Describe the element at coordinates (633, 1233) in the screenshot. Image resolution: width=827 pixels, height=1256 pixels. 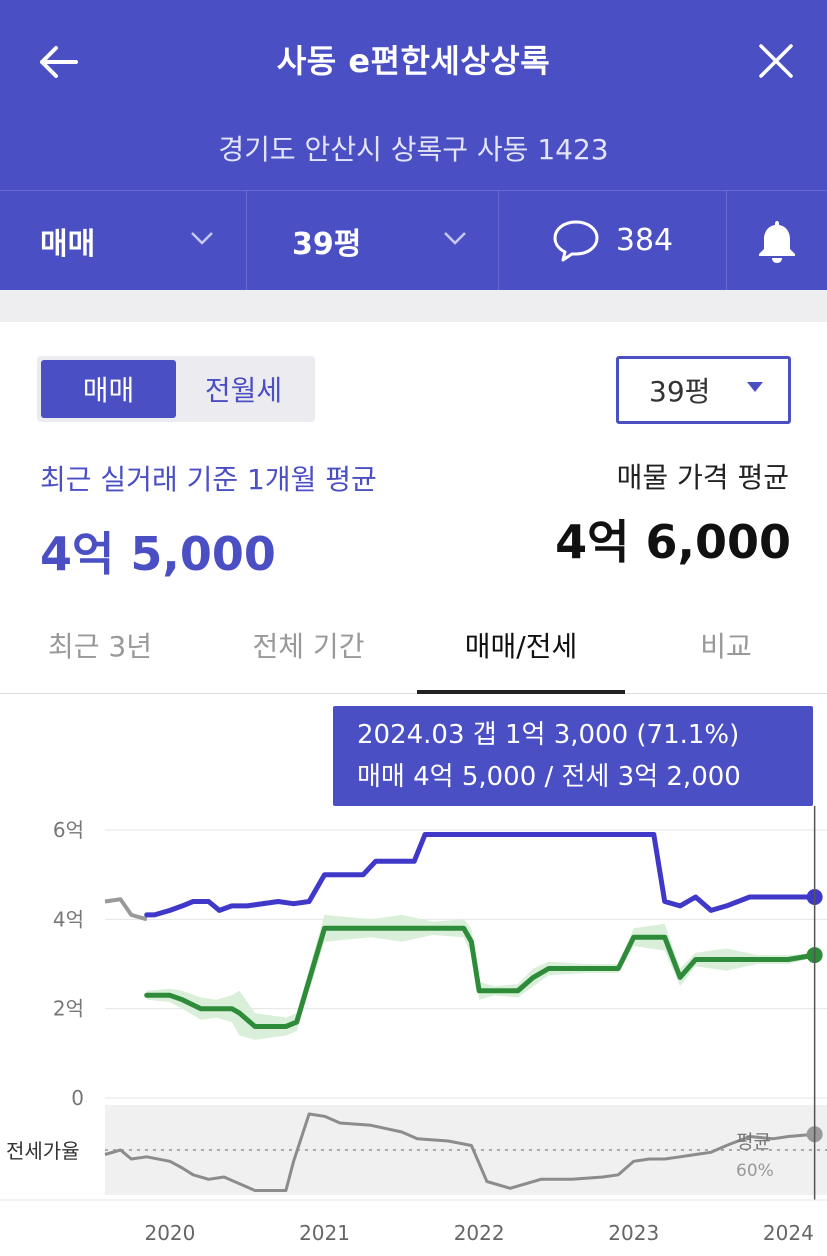
I see `x-tick-label: 2023` at that location.